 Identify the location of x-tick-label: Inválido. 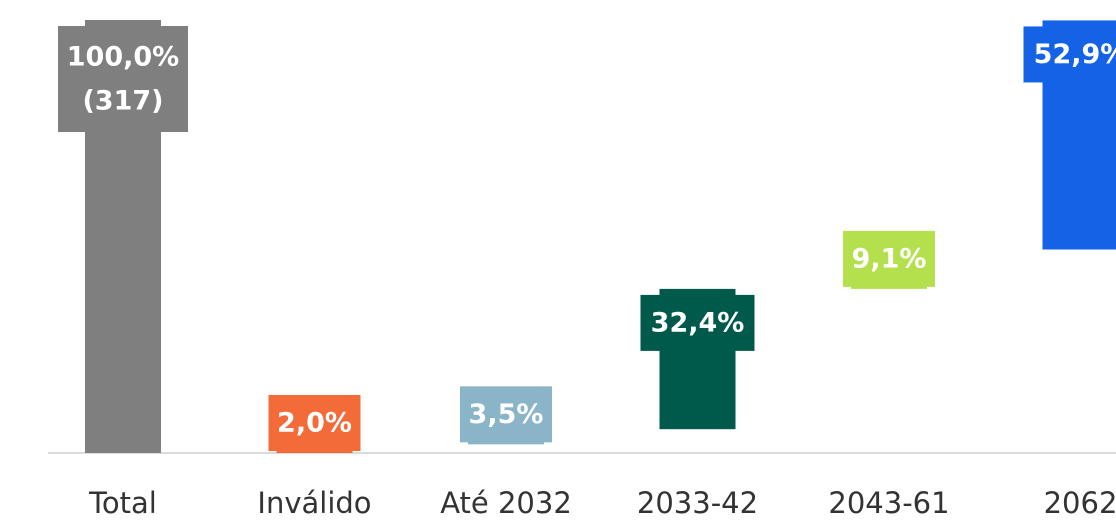
(314, 503).